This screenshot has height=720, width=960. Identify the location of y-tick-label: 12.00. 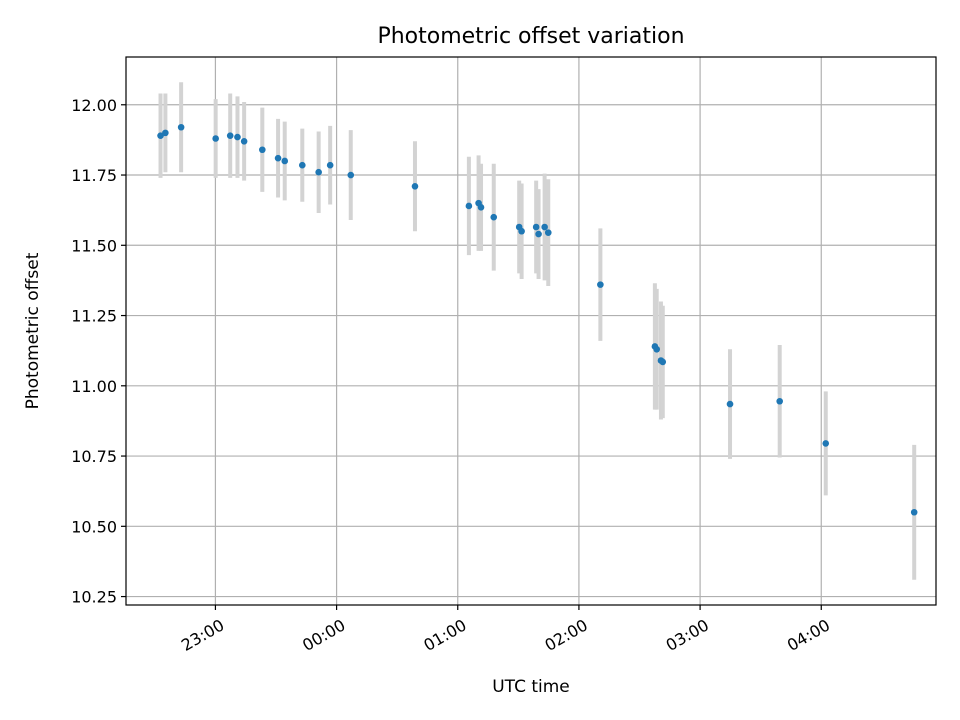
(94, 105).